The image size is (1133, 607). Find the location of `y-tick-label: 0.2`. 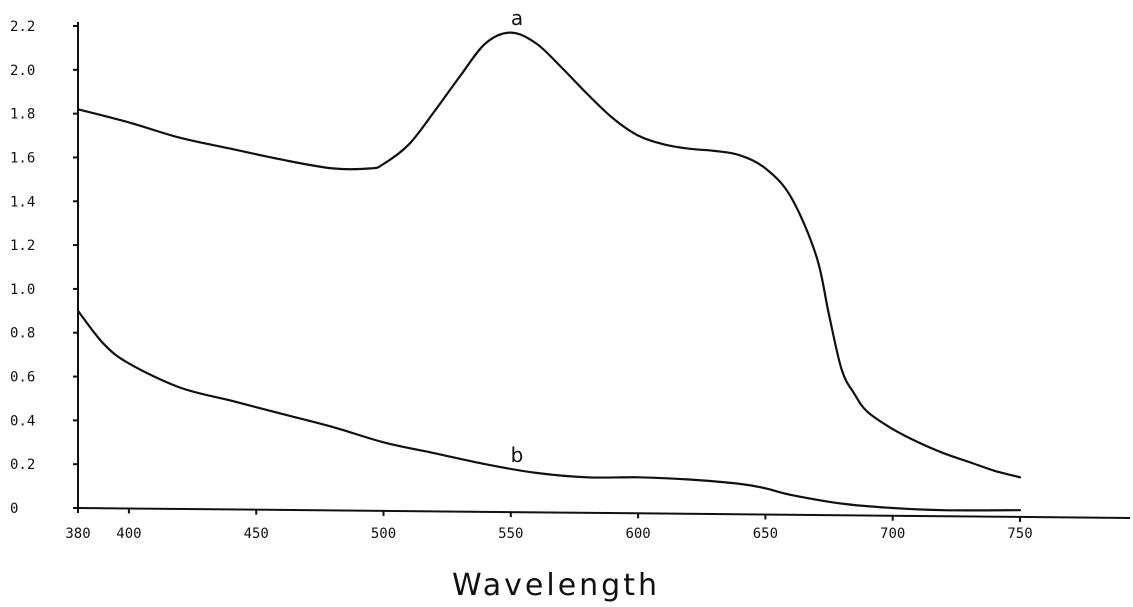

y-tick-label: 0.2 is located at coordinates (22, 465).